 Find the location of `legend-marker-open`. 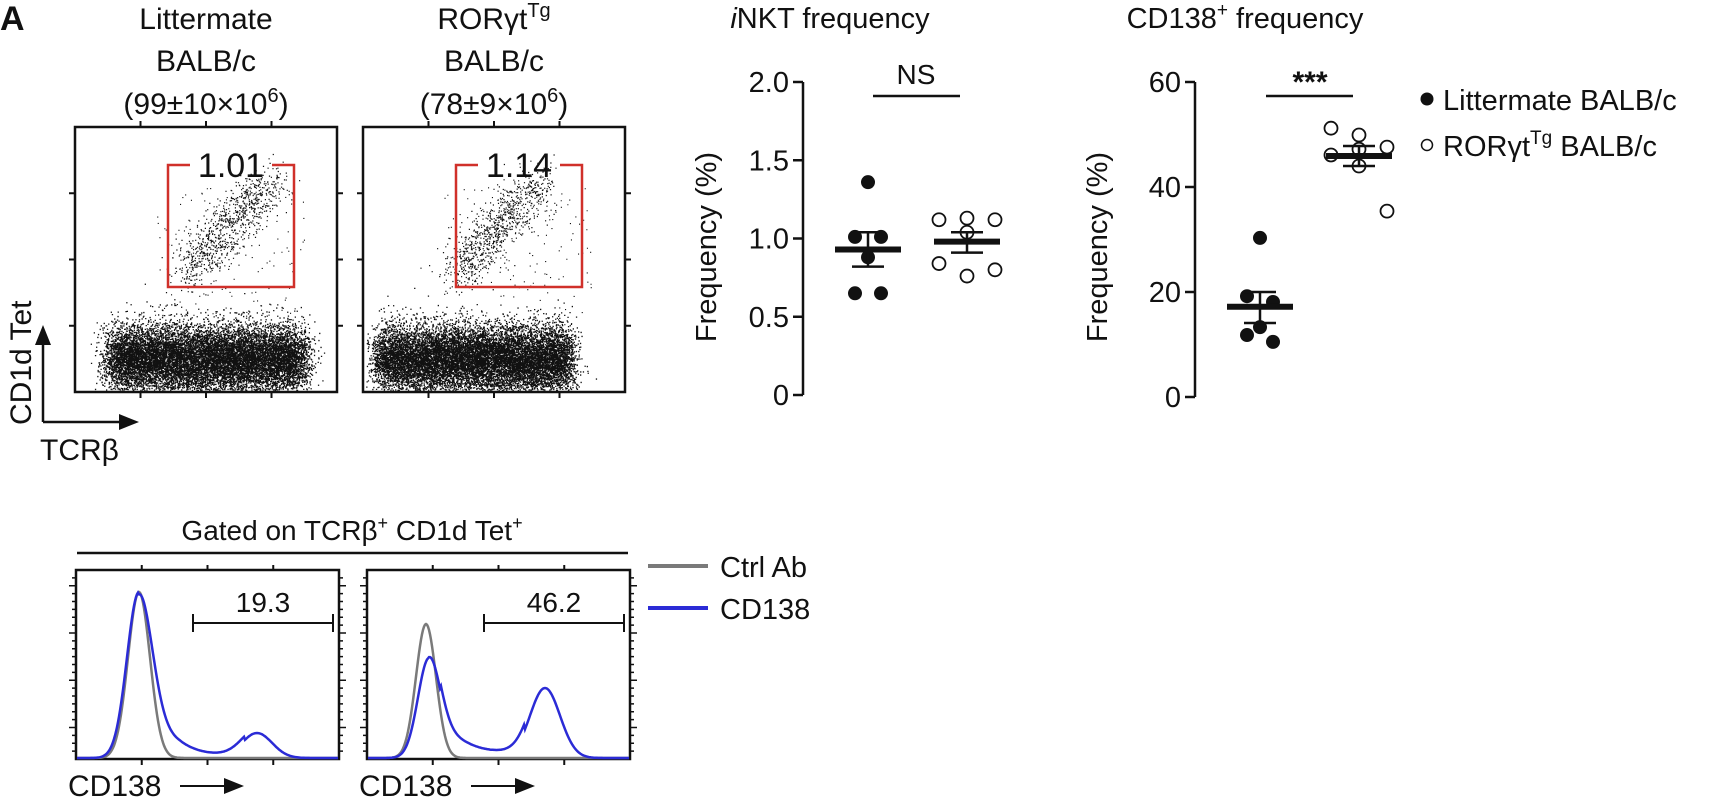

legend-marker-open is located at coordinates (1427, 145).